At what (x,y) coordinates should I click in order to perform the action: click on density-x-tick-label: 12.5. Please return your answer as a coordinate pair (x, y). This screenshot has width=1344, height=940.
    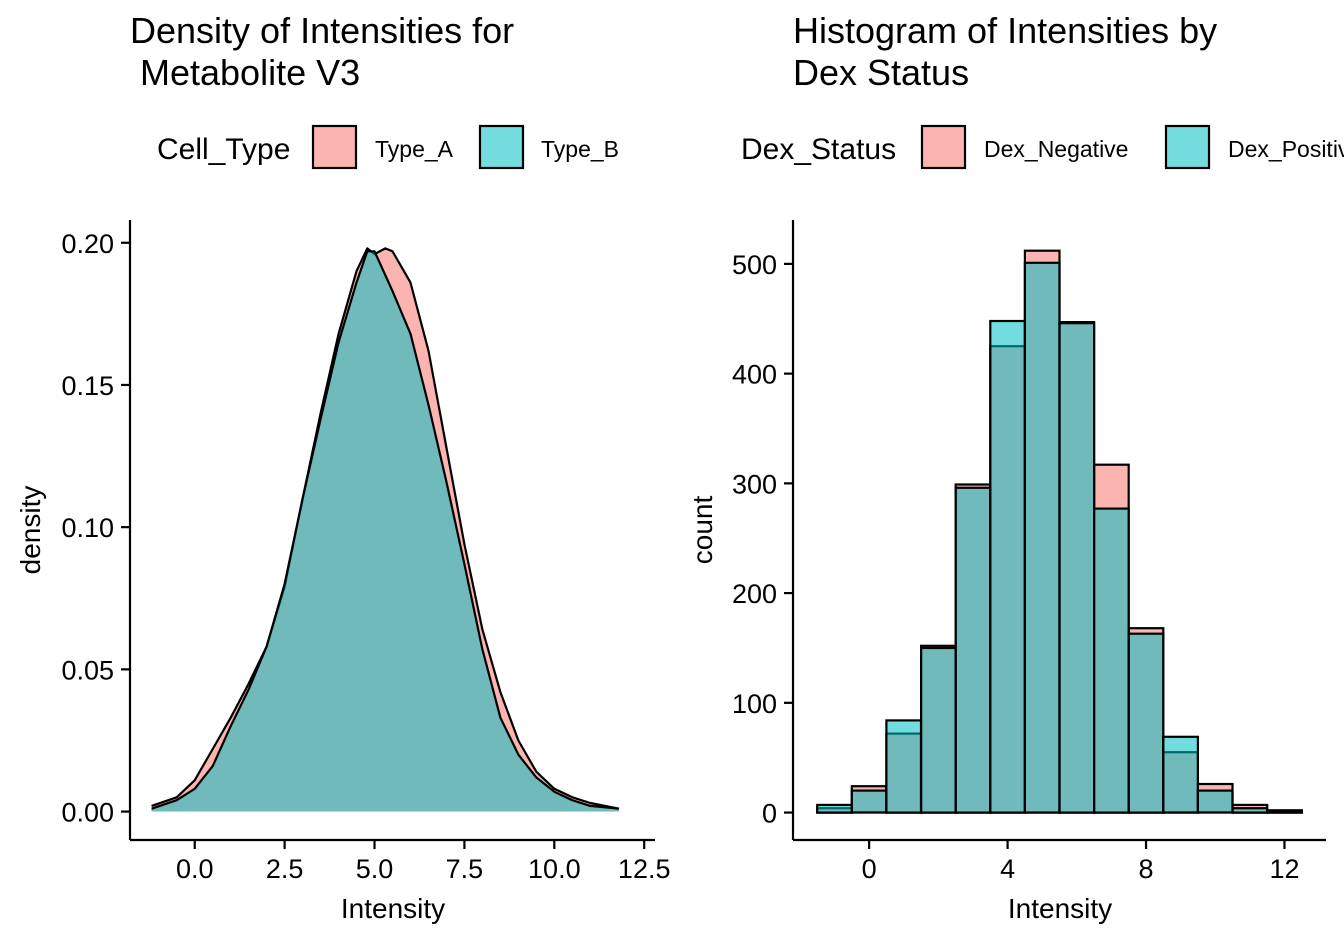
    Looking at the image, I should click on (644, 869).